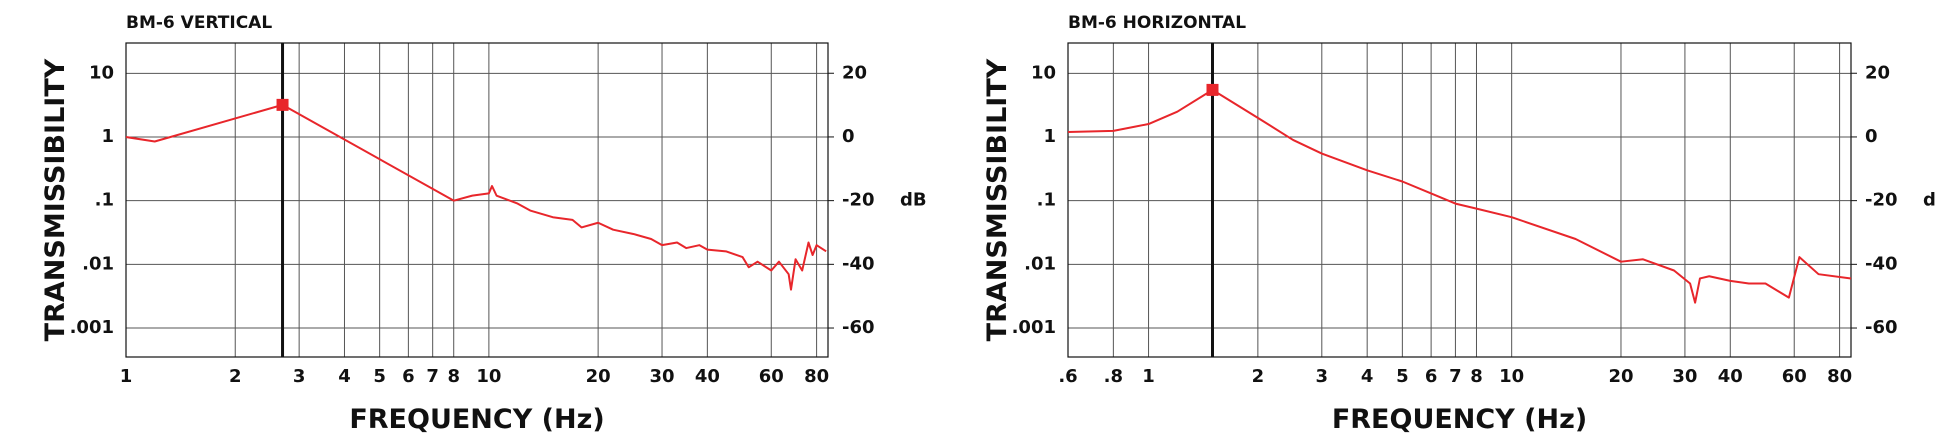 This screenshot has width=1935, height=448. I want to click on x-tick-label: .8, so click(1113, 376).